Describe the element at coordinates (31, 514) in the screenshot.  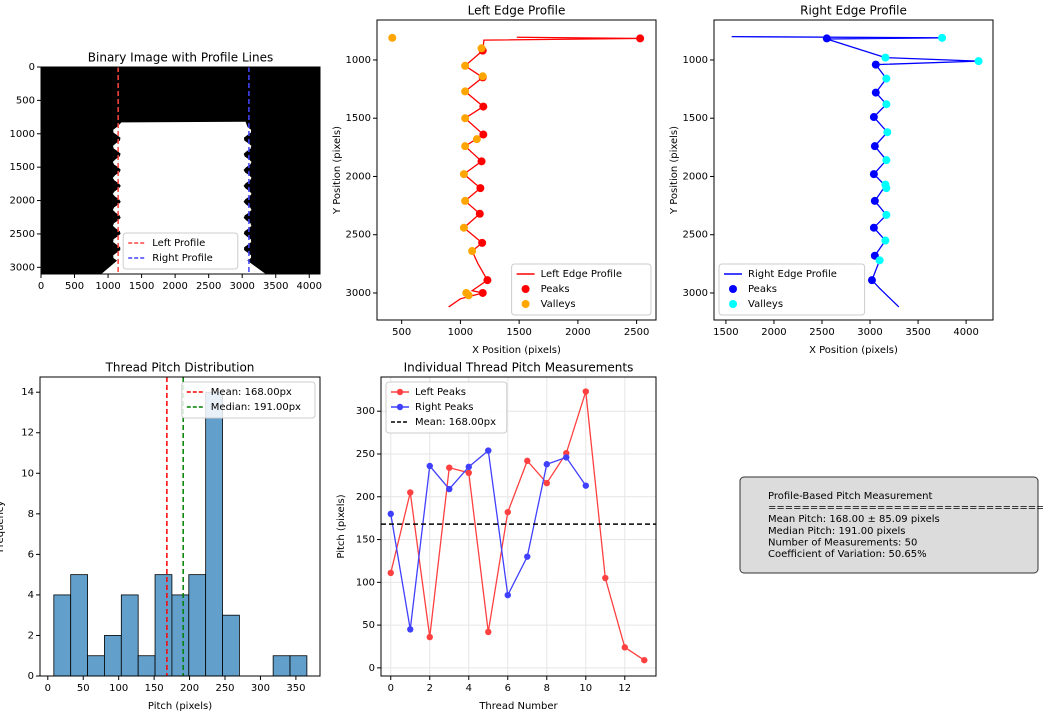
I see `y-tick-label: 8` at that location.